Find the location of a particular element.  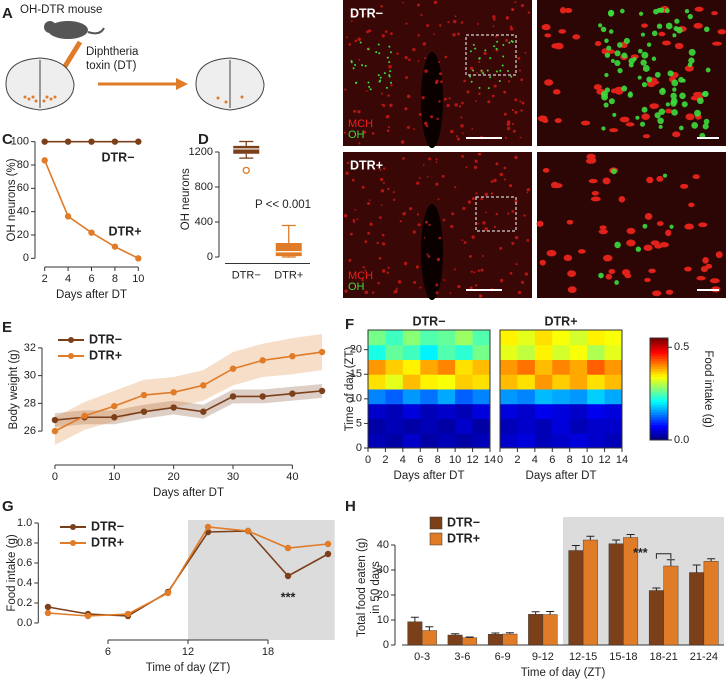

mouse-label: OH-DTR mouse is located at coordinates (61, 10).